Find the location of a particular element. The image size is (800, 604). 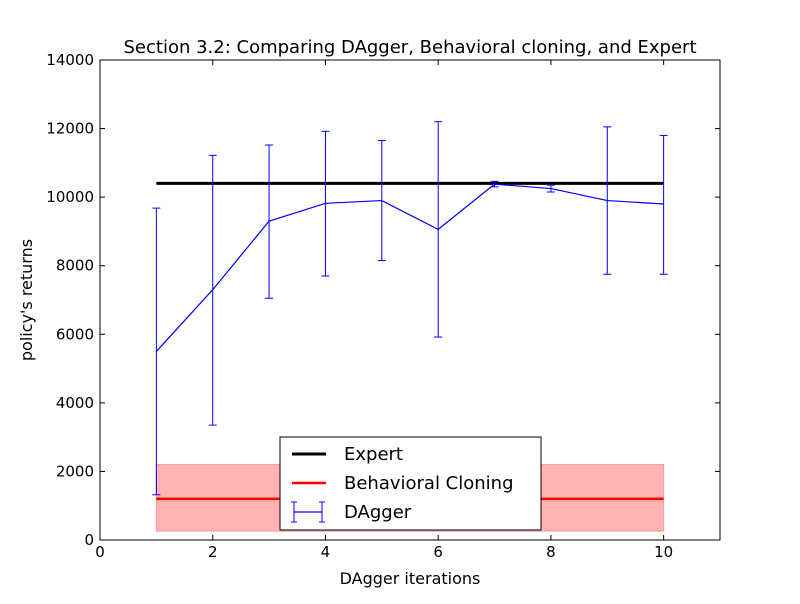

y-tick-label: 0 is located at coordinates (89, 540).